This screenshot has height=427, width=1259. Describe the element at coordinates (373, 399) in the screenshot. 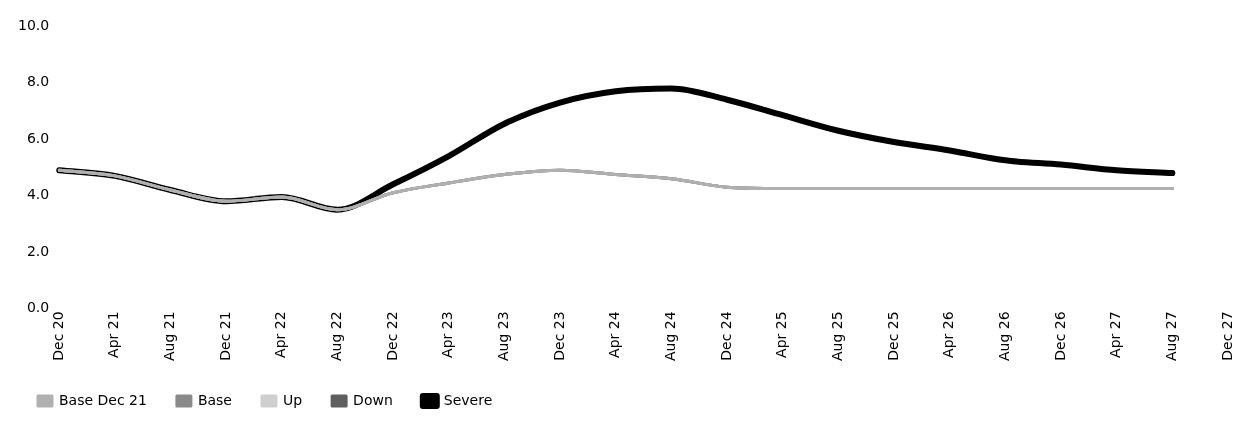

I see `legend-label: Down` at that location.